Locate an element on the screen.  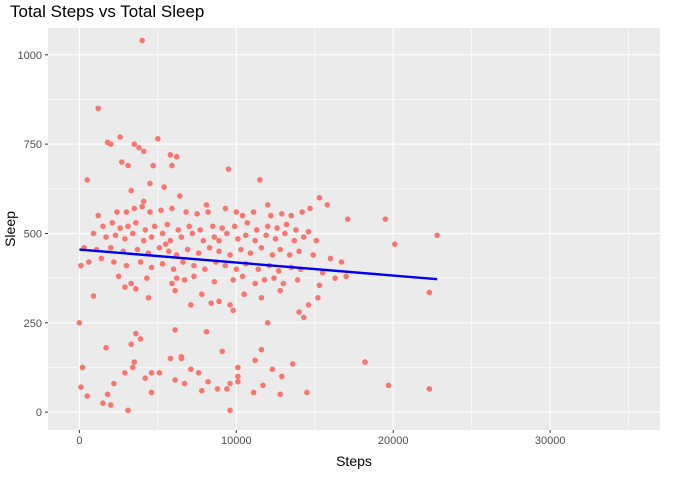
x-tick-label: 0 is located at coordinates (79, 441).